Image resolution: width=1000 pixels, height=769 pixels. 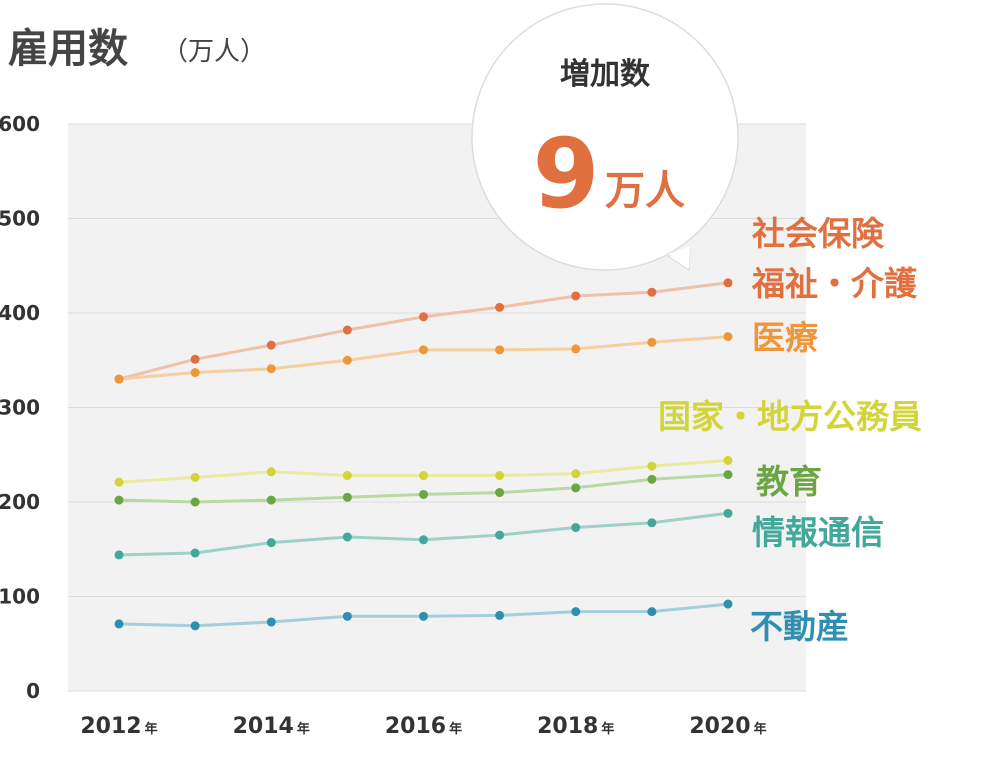 I want to click on callout-bubble, so click(x=605, y=137).